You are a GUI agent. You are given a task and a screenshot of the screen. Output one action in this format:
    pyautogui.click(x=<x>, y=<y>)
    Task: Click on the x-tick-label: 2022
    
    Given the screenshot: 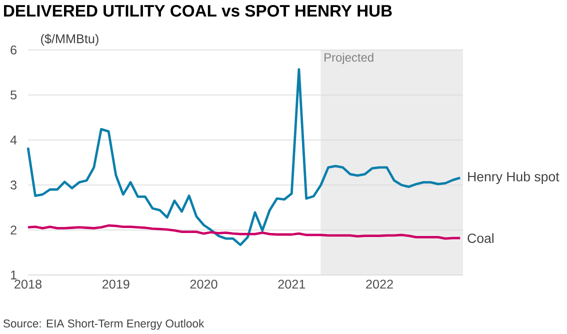 What is the action you would take?
    pyautogui.click(x=379, y=284)
    